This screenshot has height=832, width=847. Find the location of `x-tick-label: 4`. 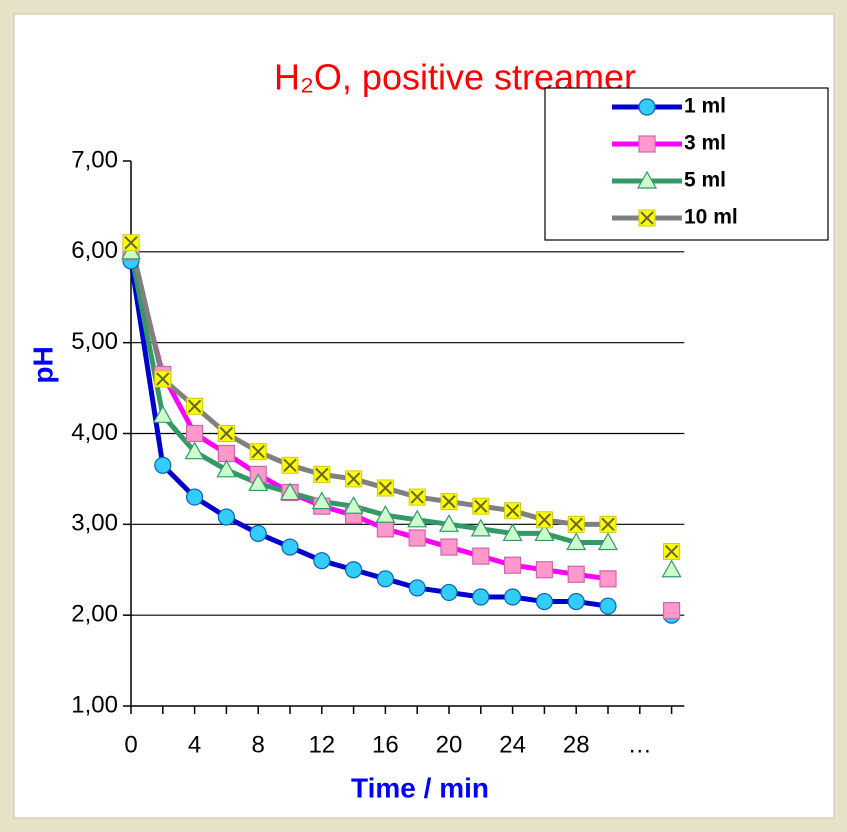

x-tick-label: 4 is located at coordinates (194, 744).